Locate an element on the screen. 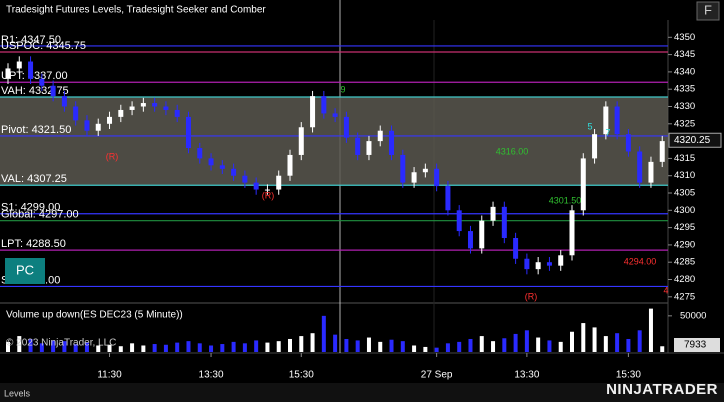 The height and width of the screenshot is (402, 724). annotation: 4294.00 is located at coordinates (640, 261).